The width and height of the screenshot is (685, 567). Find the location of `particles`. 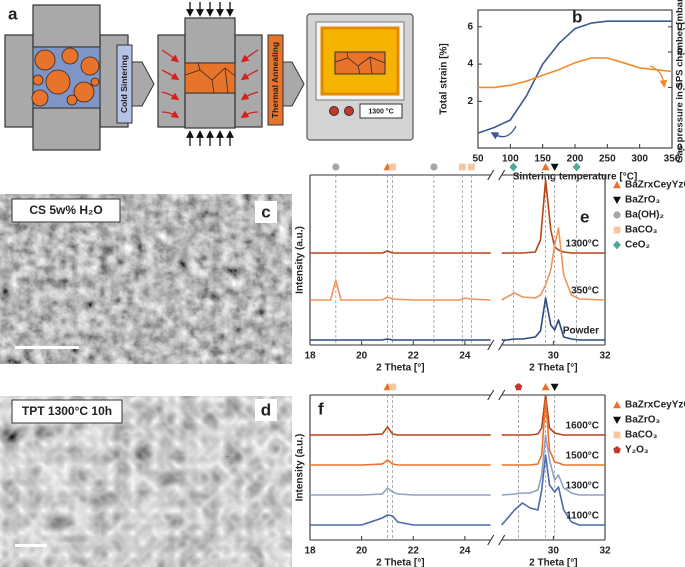

particles is located at coordinates (65, 77).